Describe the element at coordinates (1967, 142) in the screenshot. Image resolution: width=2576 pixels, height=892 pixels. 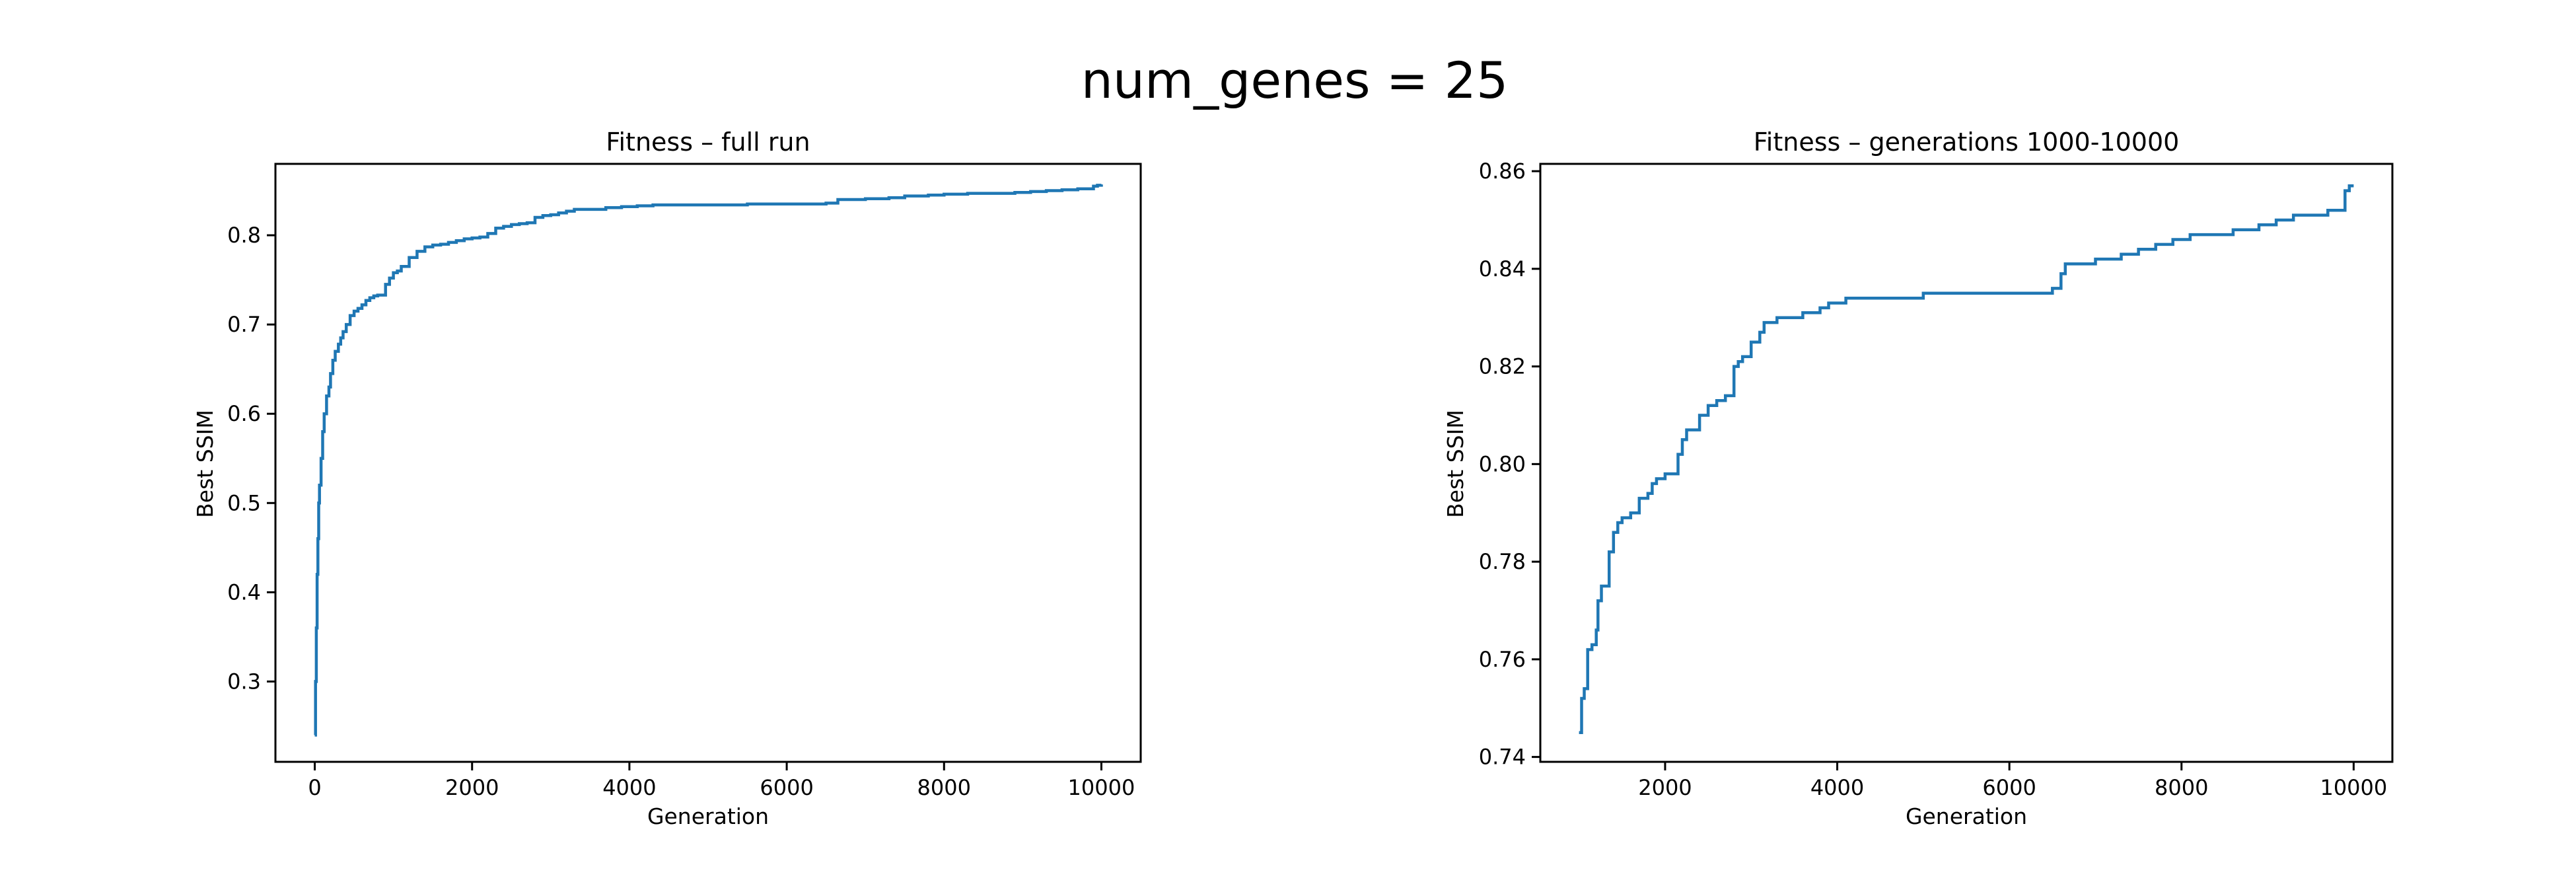
I see `chart-title: Fitness – generations 1000-10000` at that location.